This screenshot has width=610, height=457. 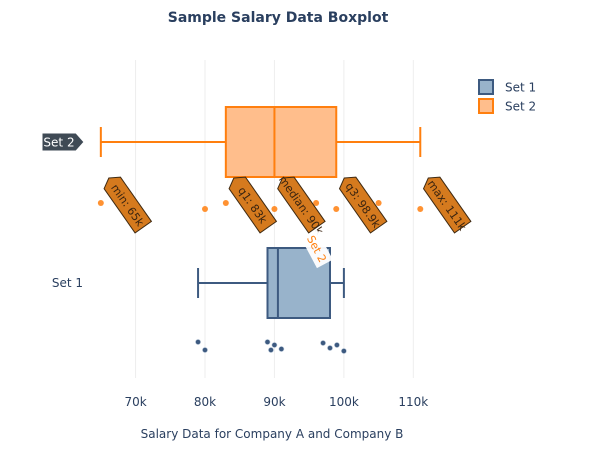 I want to click on legend-item-set-1: Set 1, so click(x=507, y=87).